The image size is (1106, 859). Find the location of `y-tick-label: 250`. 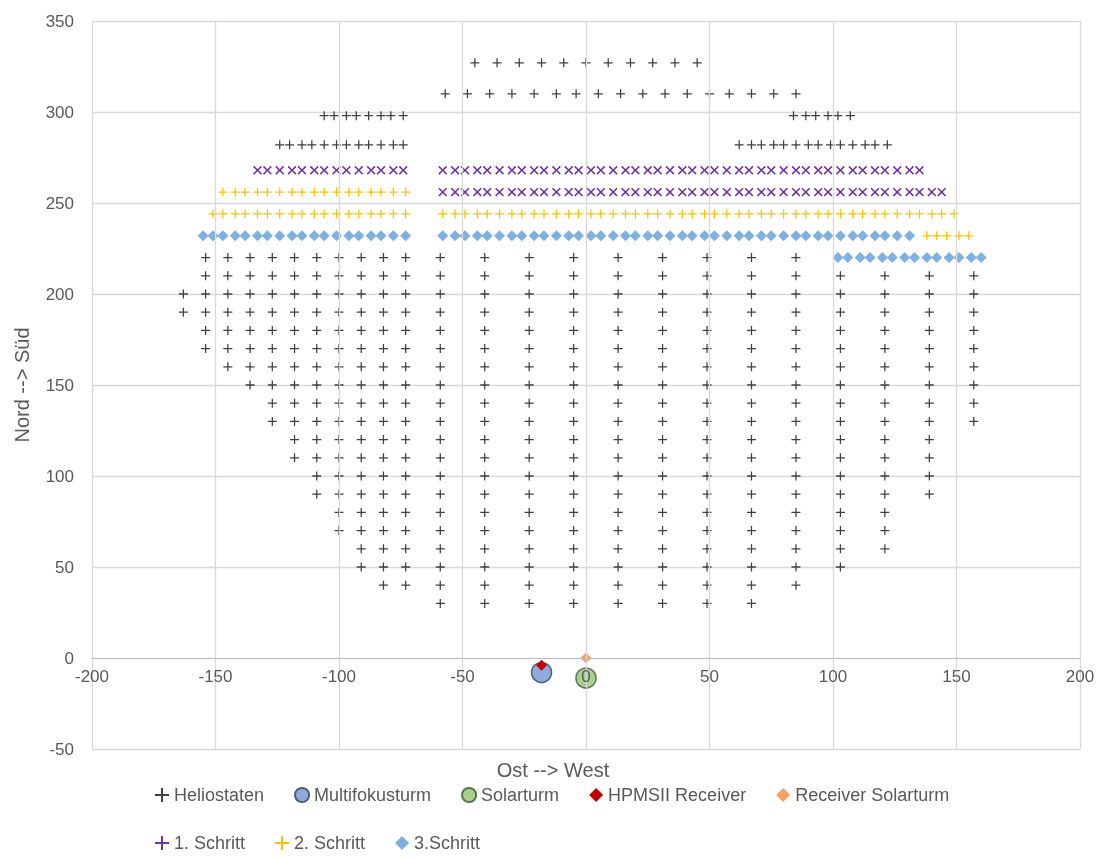

y-tick-label: 250 is located at coordinates (59, 203).